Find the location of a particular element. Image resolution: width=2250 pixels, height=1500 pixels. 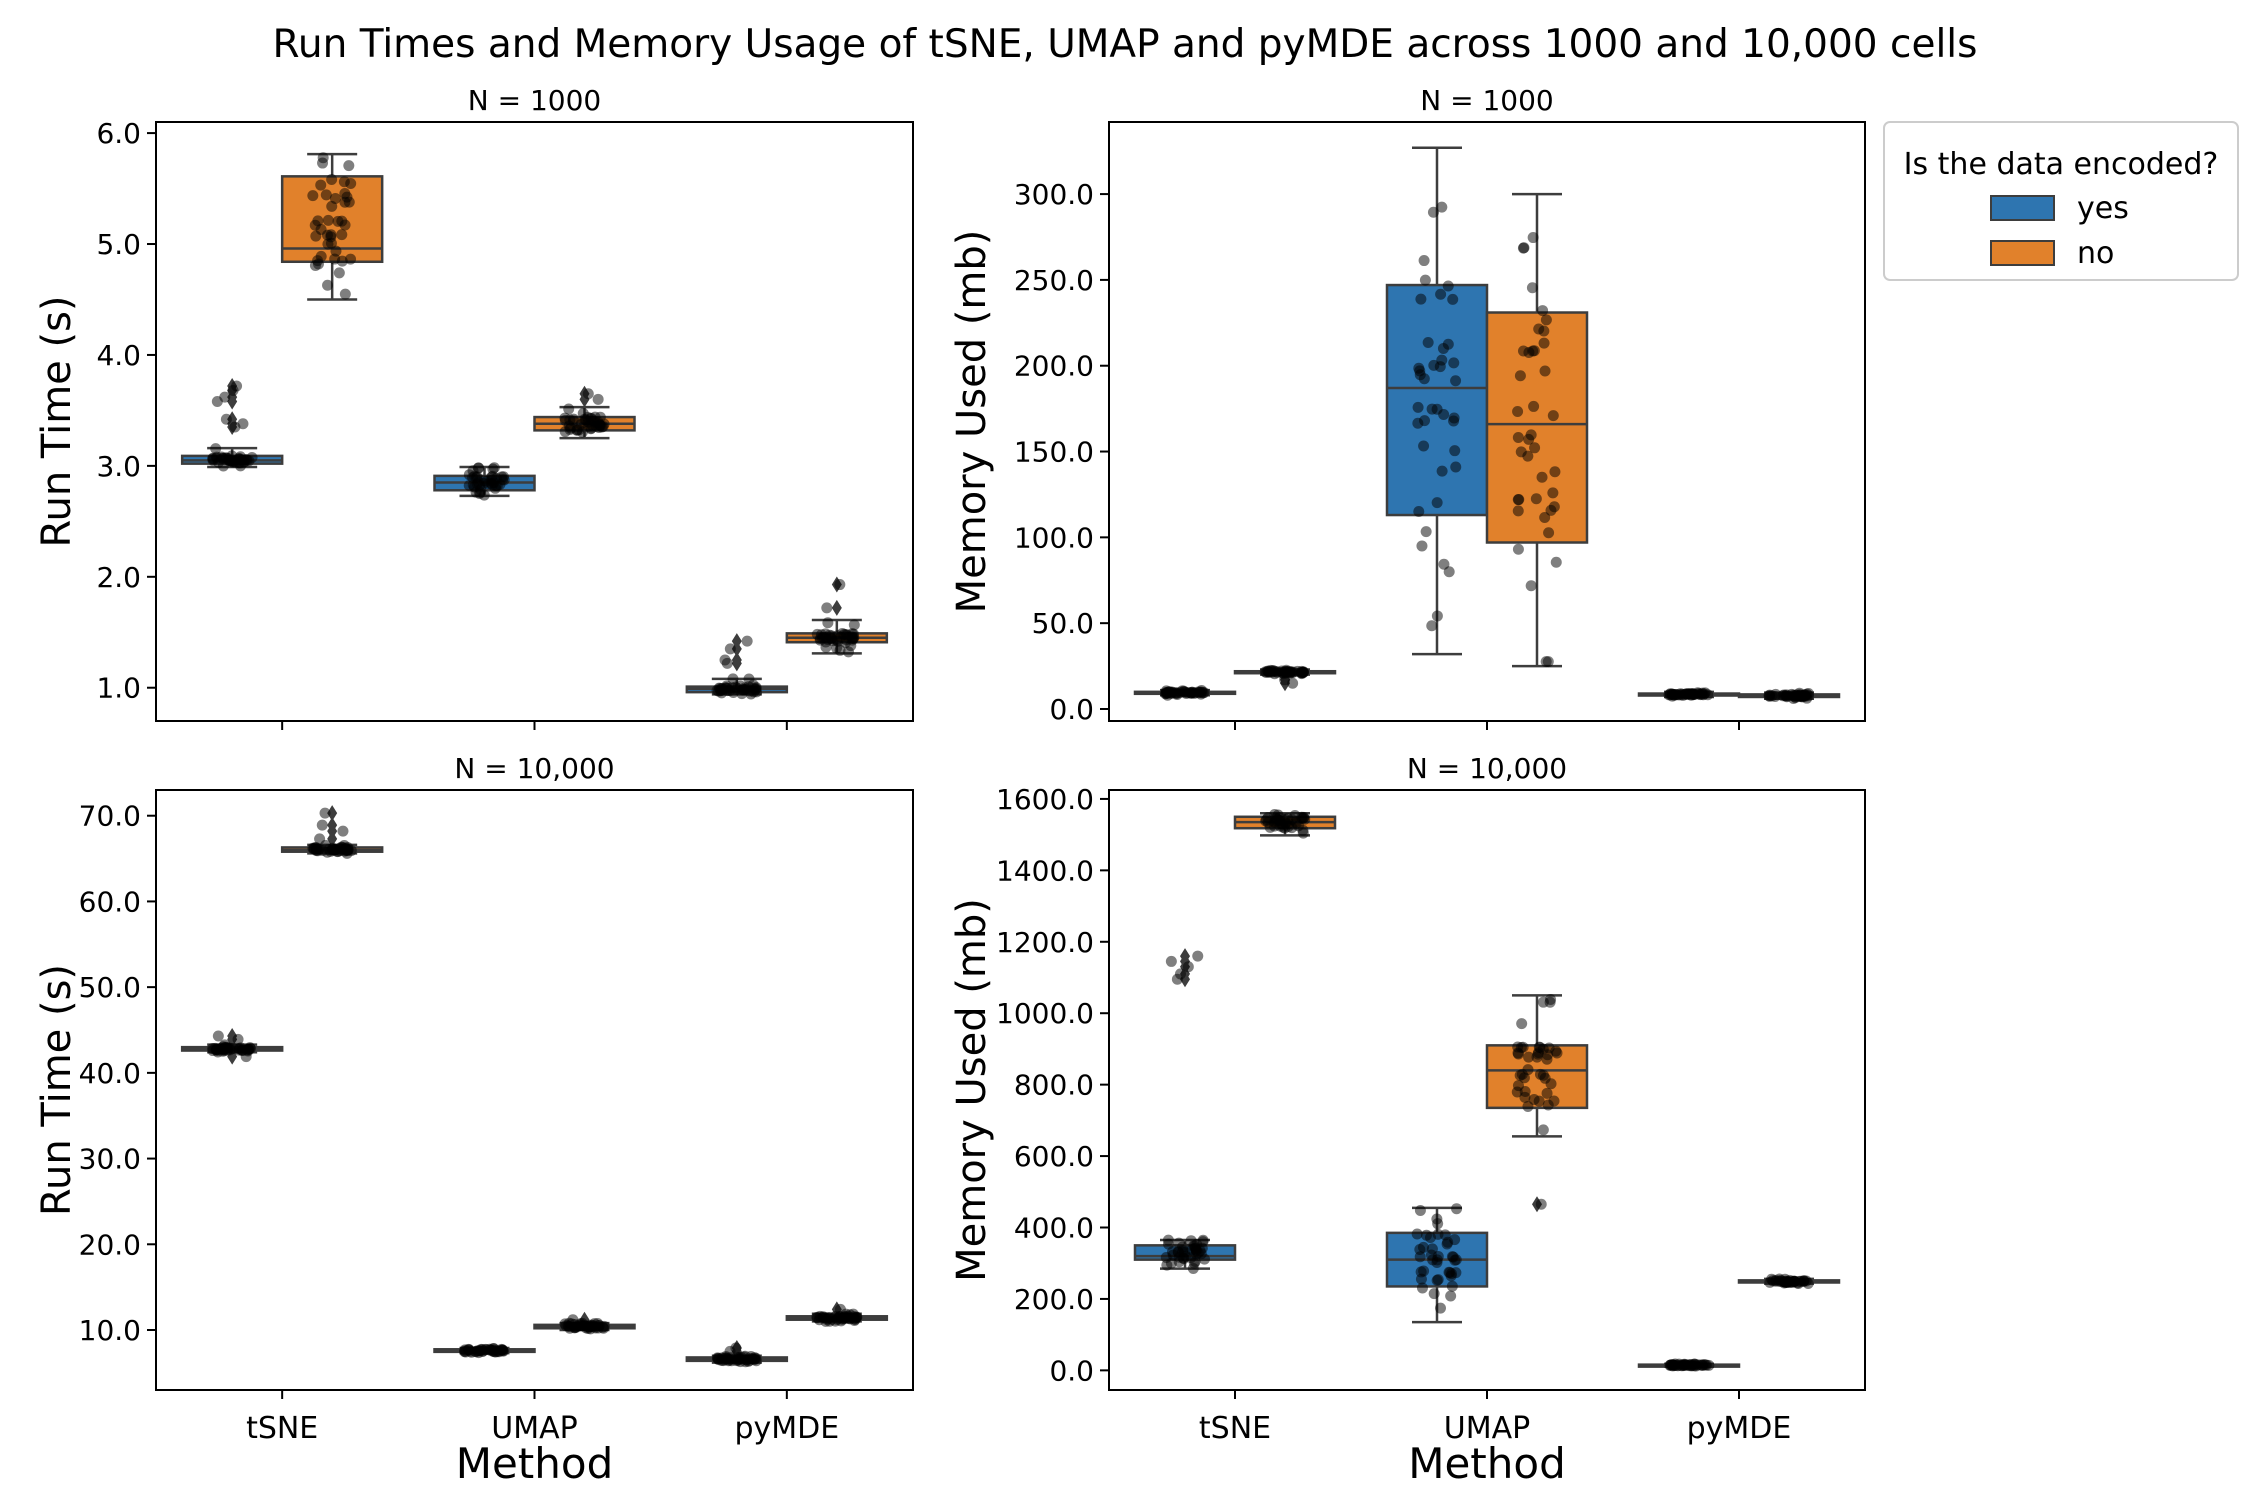

legend-frame is located at coordinates (2061, 201).